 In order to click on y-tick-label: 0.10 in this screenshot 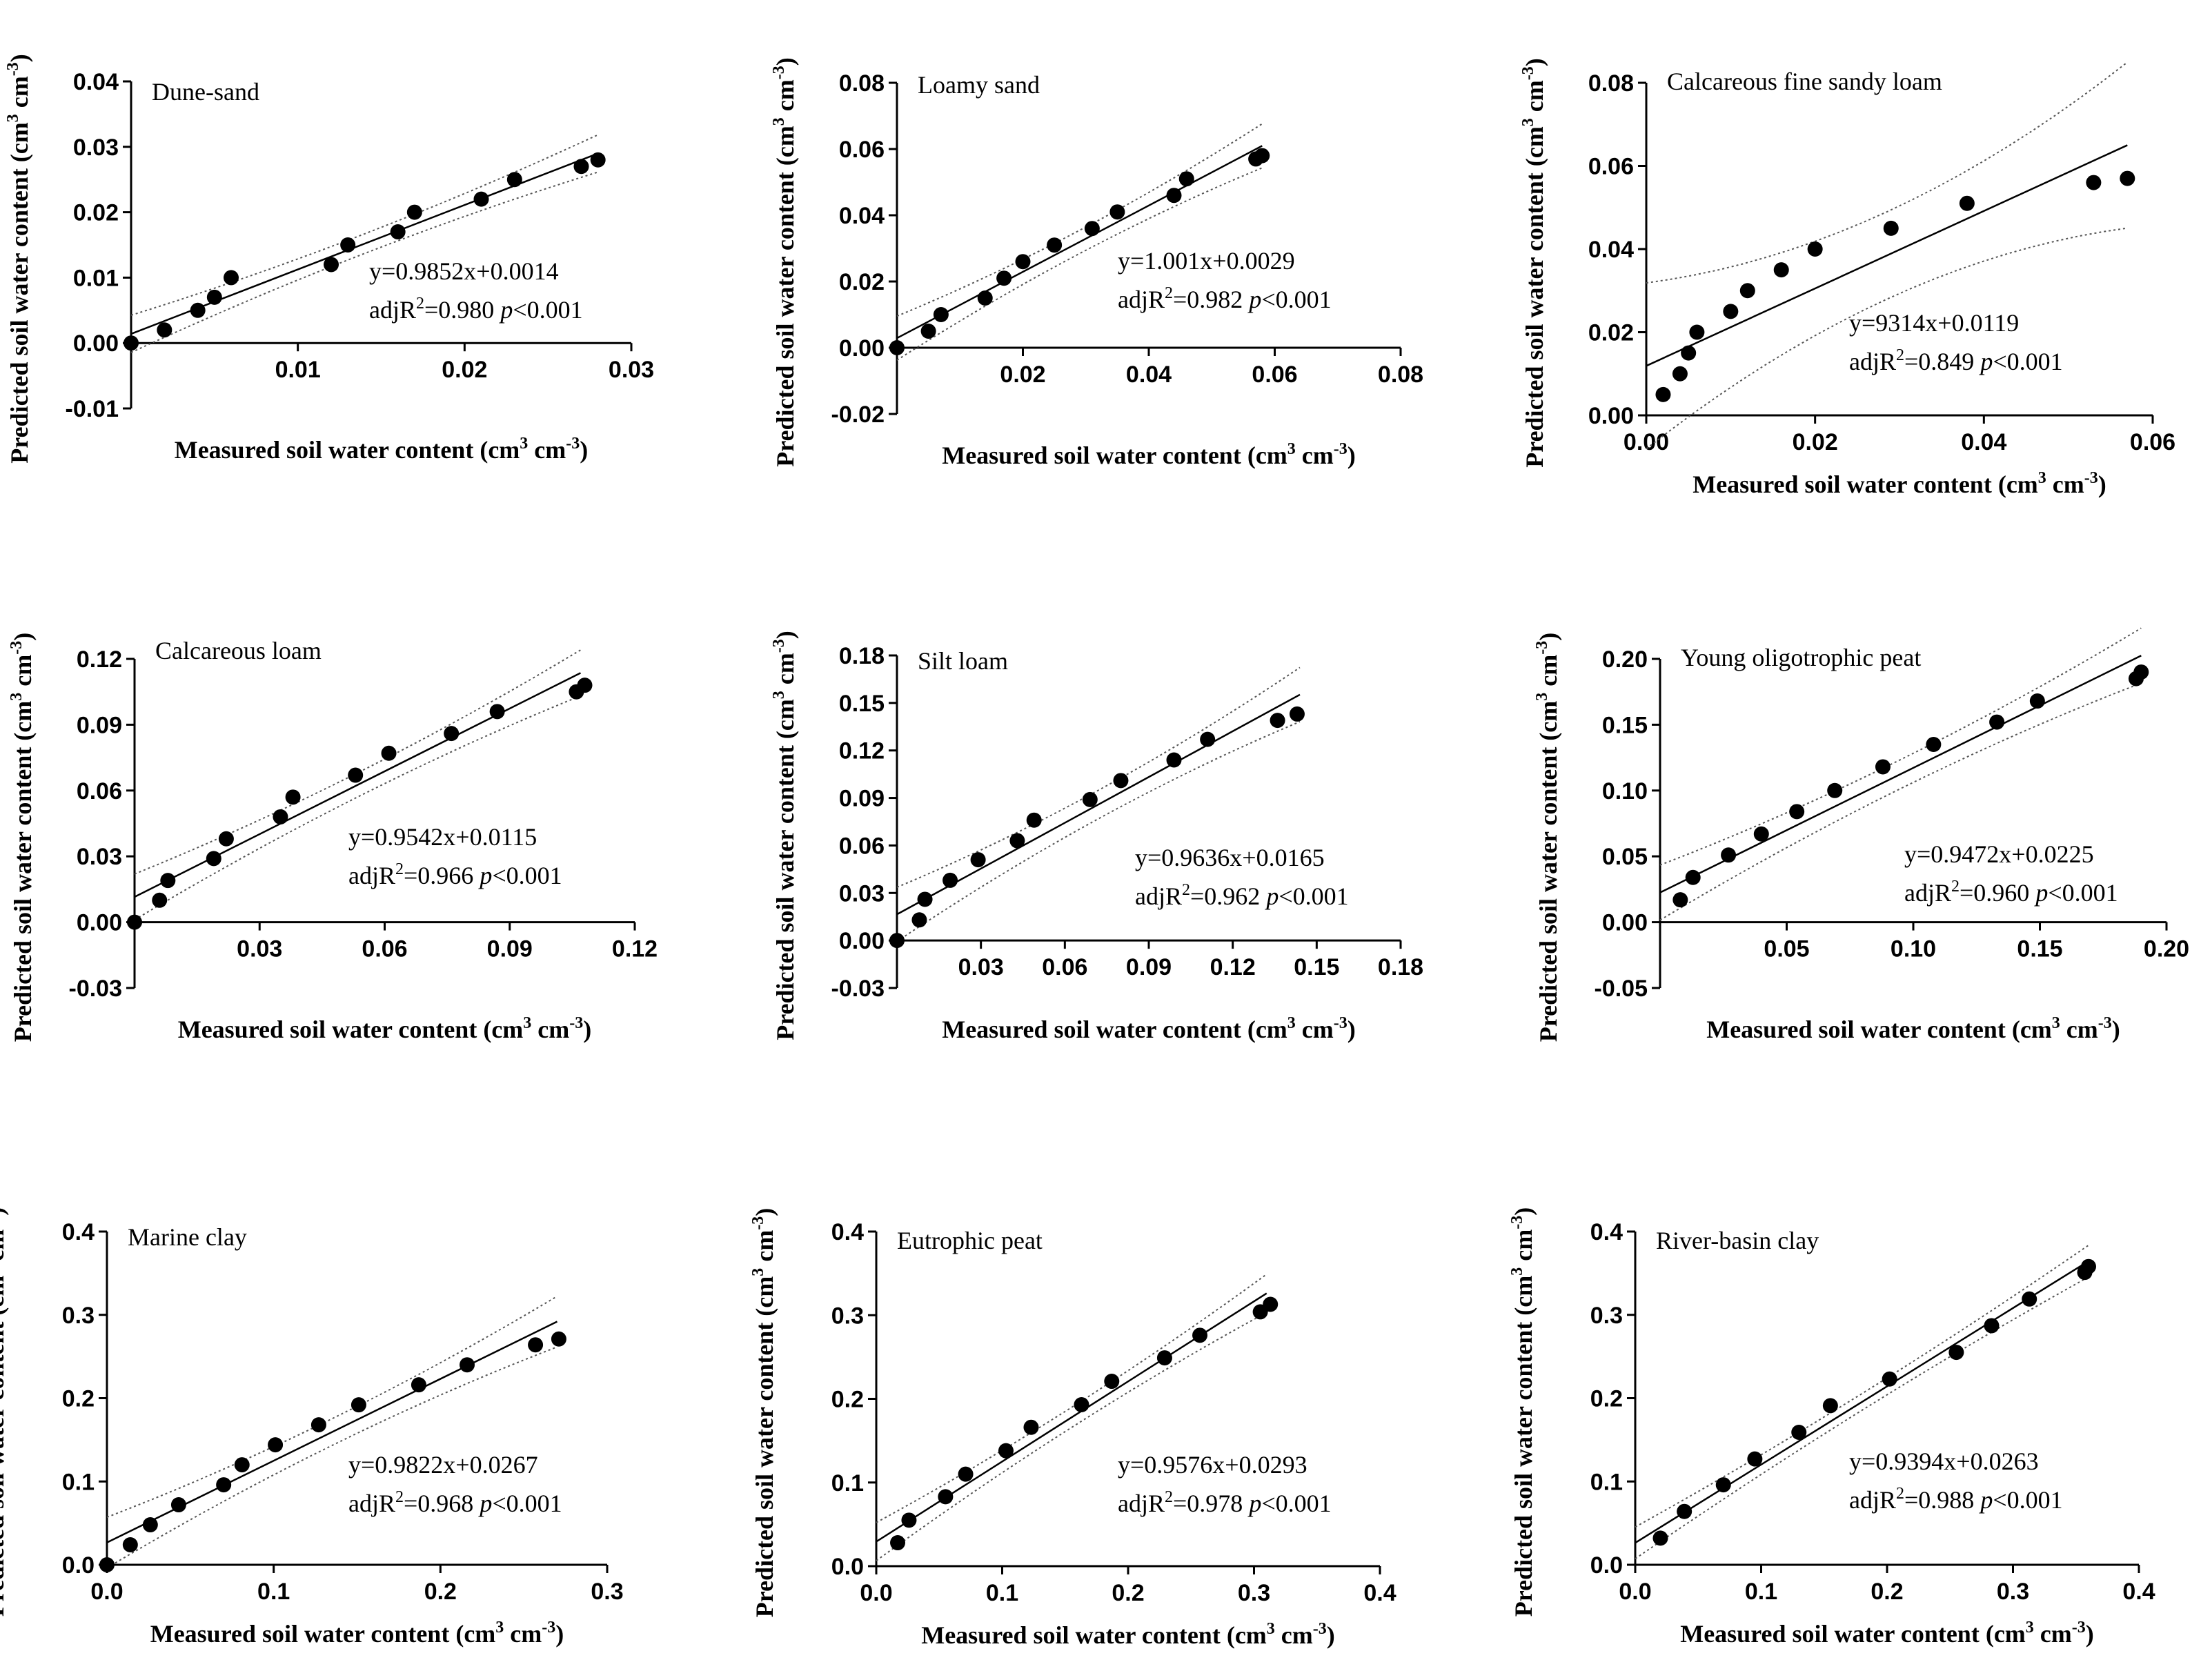, I will do `click(1625, 791)`.